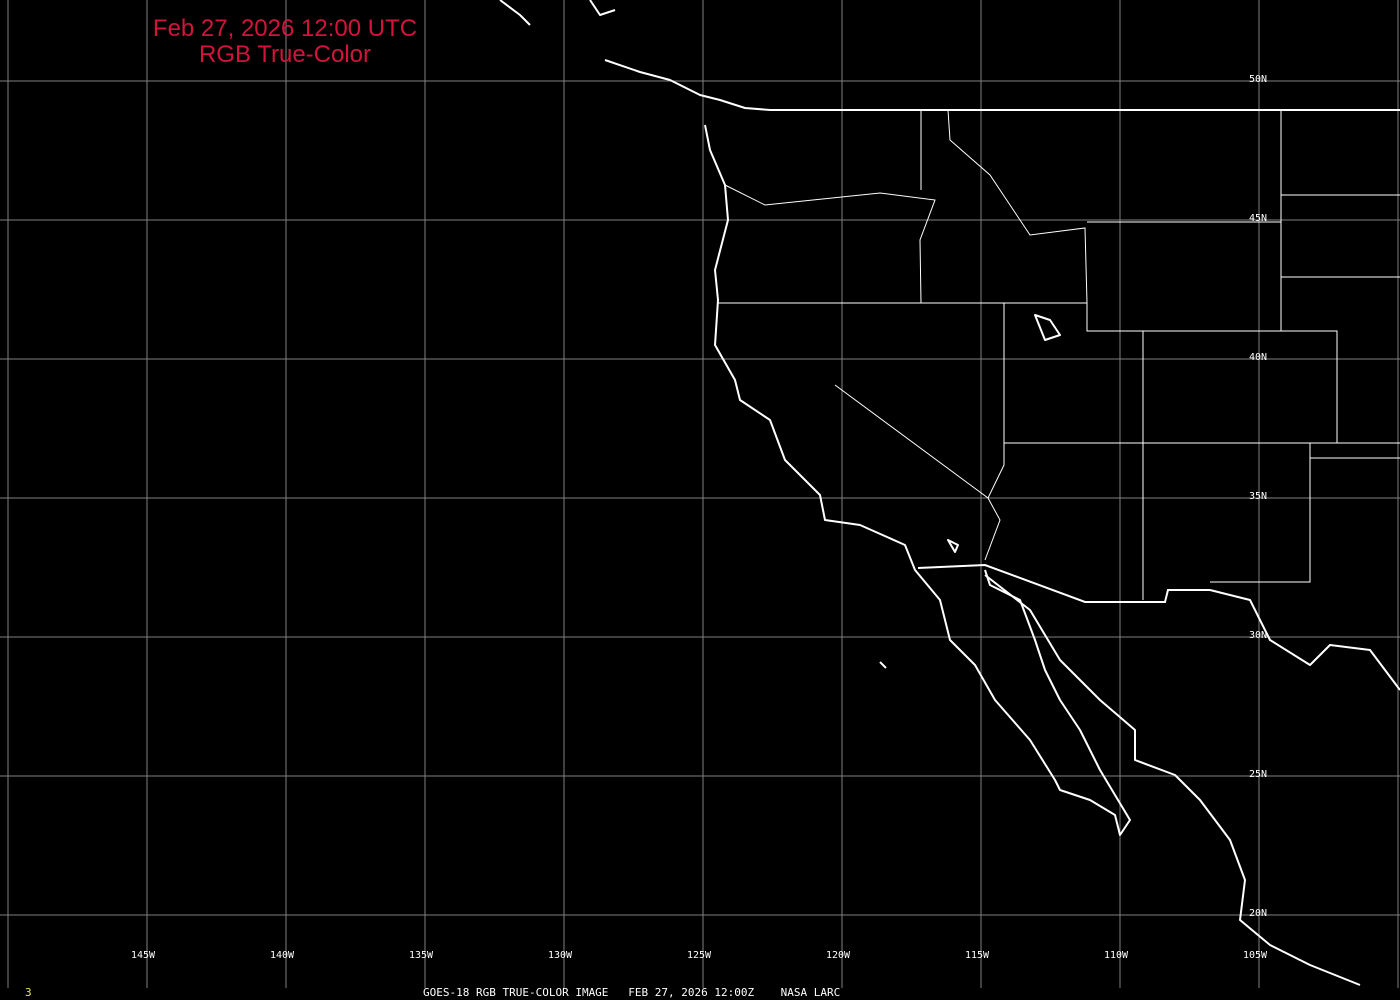 Image resolution: width=1400 pixels, height=1000 pixels. What do you see at coordinates (1258, 79) in the screenshot?
I see `lat-label: 50N` at bounding box center [1258, 79].